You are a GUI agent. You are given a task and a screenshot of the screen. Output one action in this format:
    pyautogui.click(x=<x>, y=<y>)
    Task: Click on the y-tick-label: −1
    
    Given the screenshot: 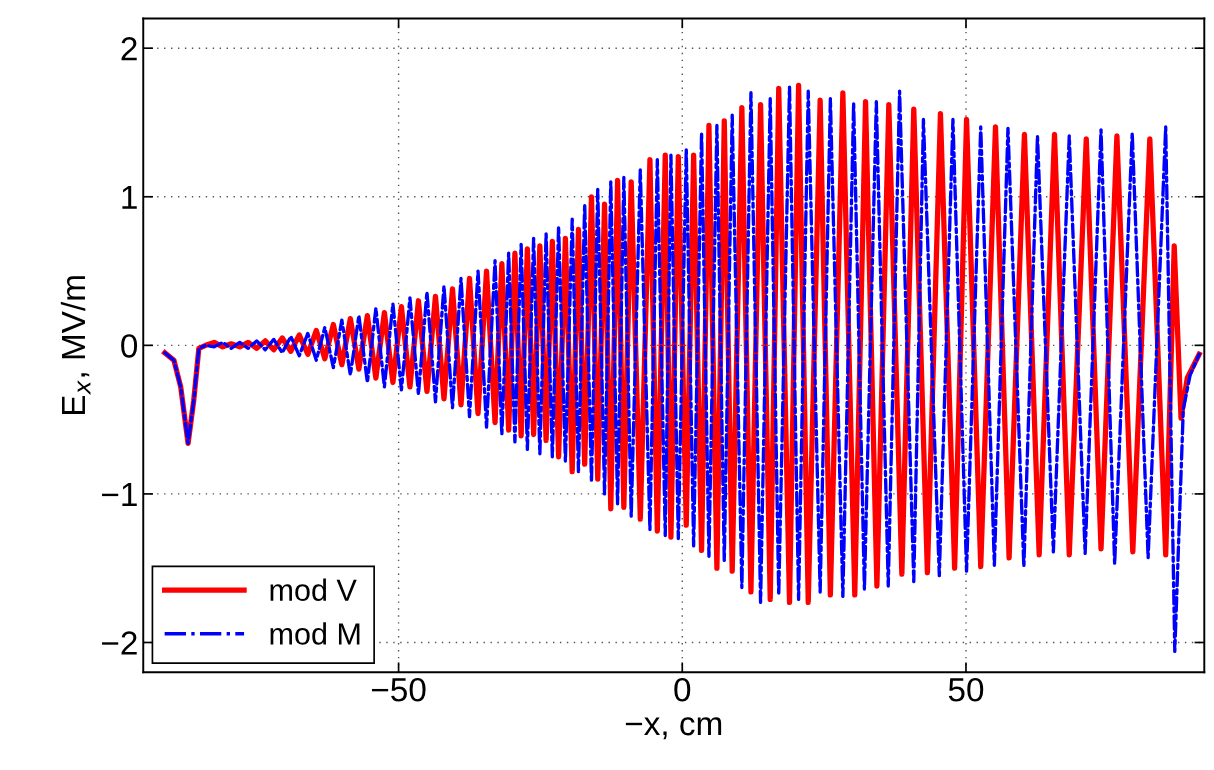 What is the action you would take?
    pyautogui.click(x=119, y=494)
    